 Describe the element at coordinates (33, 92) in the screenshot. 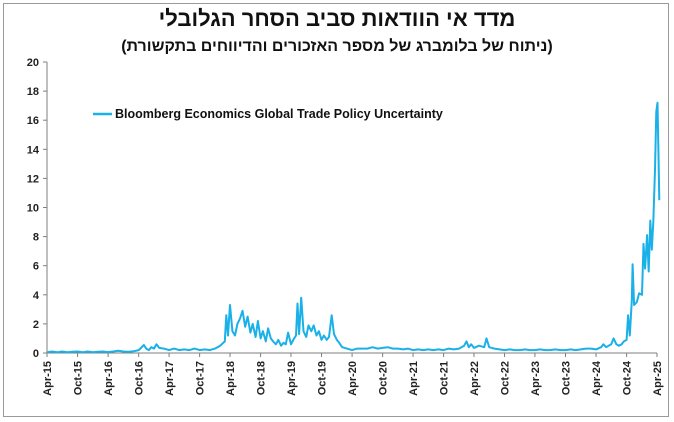

I see `y-tick-label: 18` at that location.